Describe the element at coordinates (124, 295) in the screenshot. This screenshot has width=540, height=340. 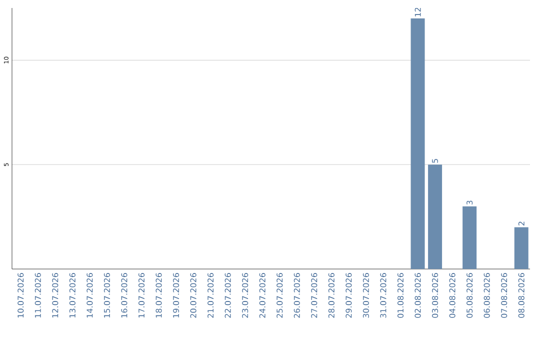
I see `x-tick-label: 16.07.2026` at that location.